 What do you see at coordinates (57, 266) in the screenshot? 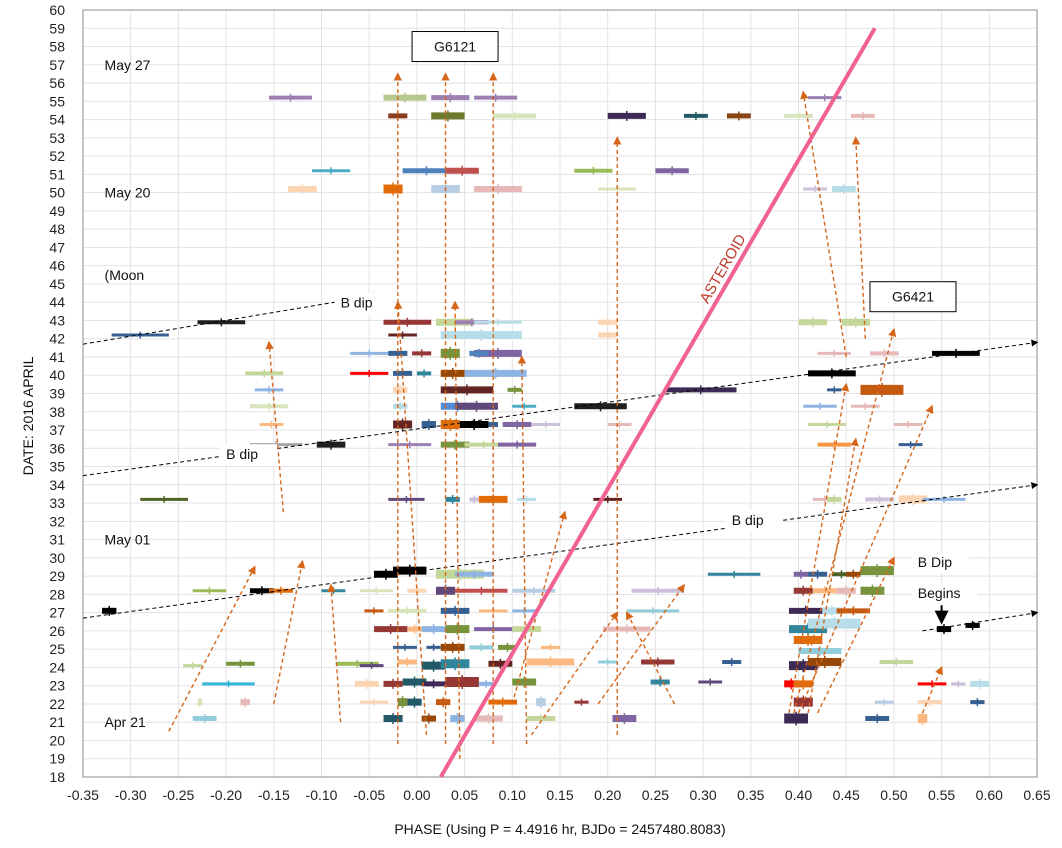
I see `y-tick-label: 46` at bounding box center [57, 266].